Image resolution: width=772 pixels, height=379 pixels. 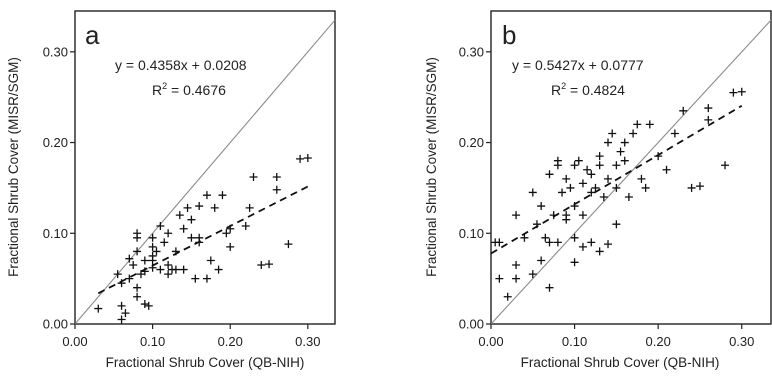 I want to click on panel-b-r2-value: = 0.4824, so click(x=595, y=90).